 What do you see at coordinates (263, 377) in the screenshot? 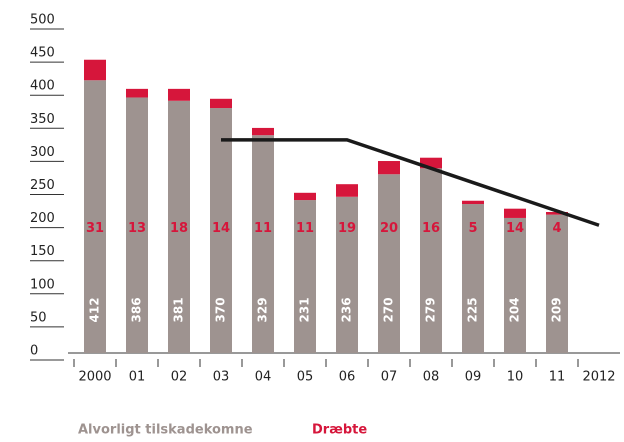
I see `x-tick-label: 04` at bounding box center [263, 377].